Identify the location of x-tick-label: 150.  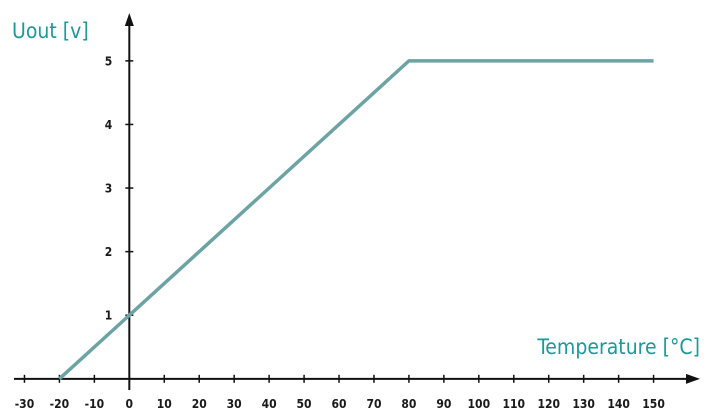
(653, 404).